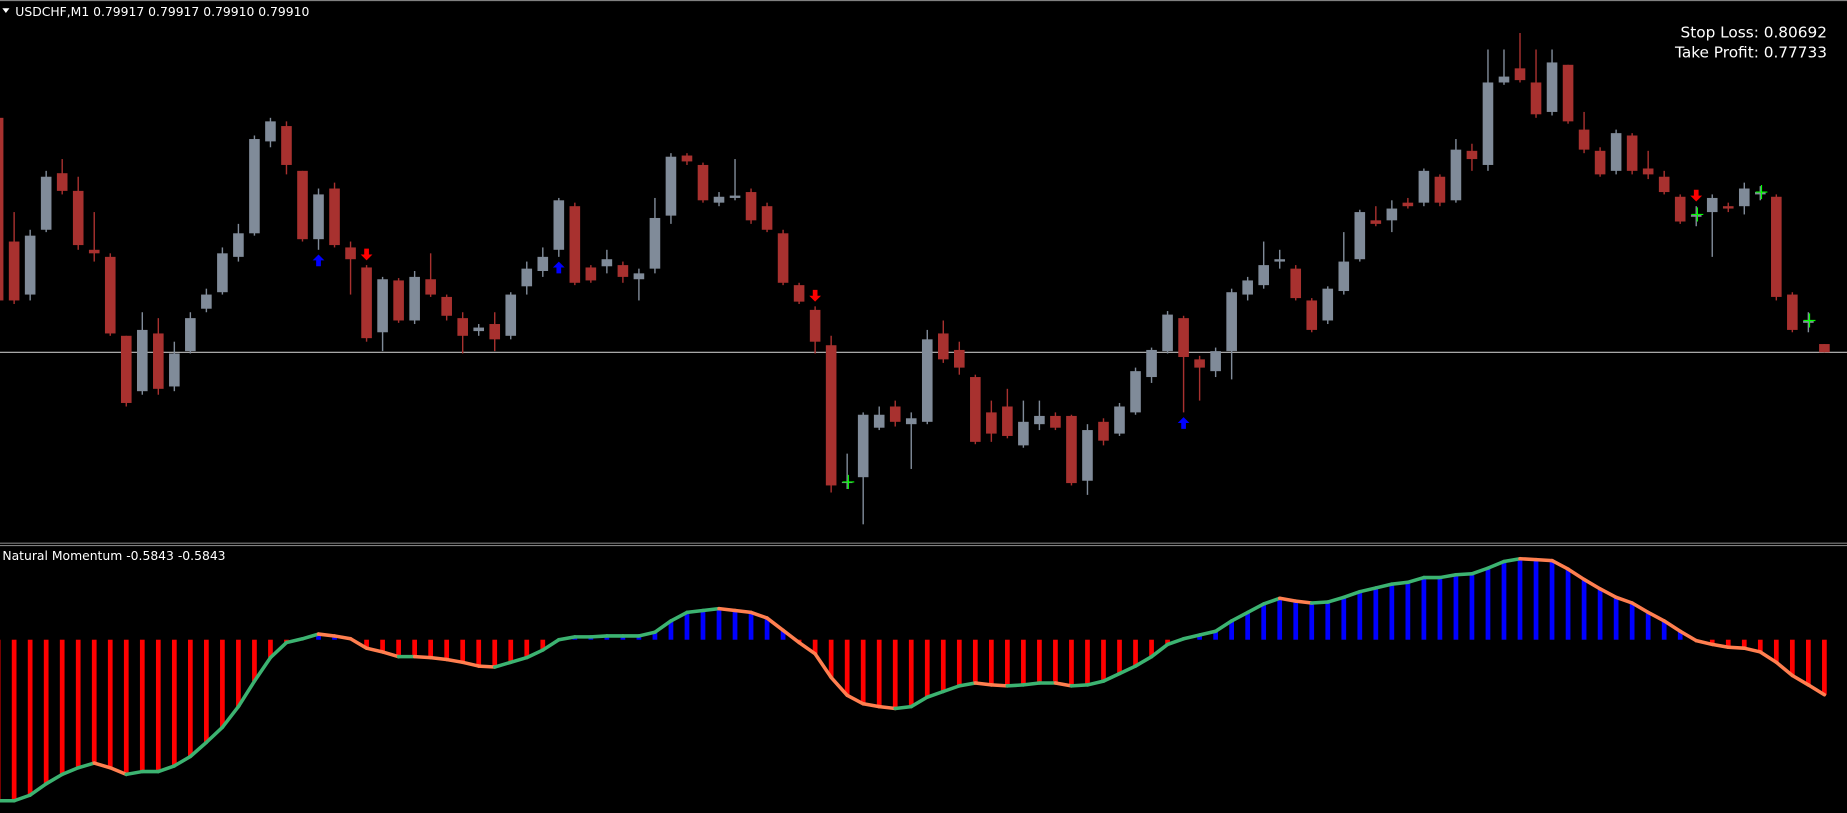 This screenshot has width=1847, height=813. What do you see at coordinates (1754, 32) in the screenshot?
I see `stop-loss-label: Stop Loss: 0.80692` at bounding box center [1754, 32].